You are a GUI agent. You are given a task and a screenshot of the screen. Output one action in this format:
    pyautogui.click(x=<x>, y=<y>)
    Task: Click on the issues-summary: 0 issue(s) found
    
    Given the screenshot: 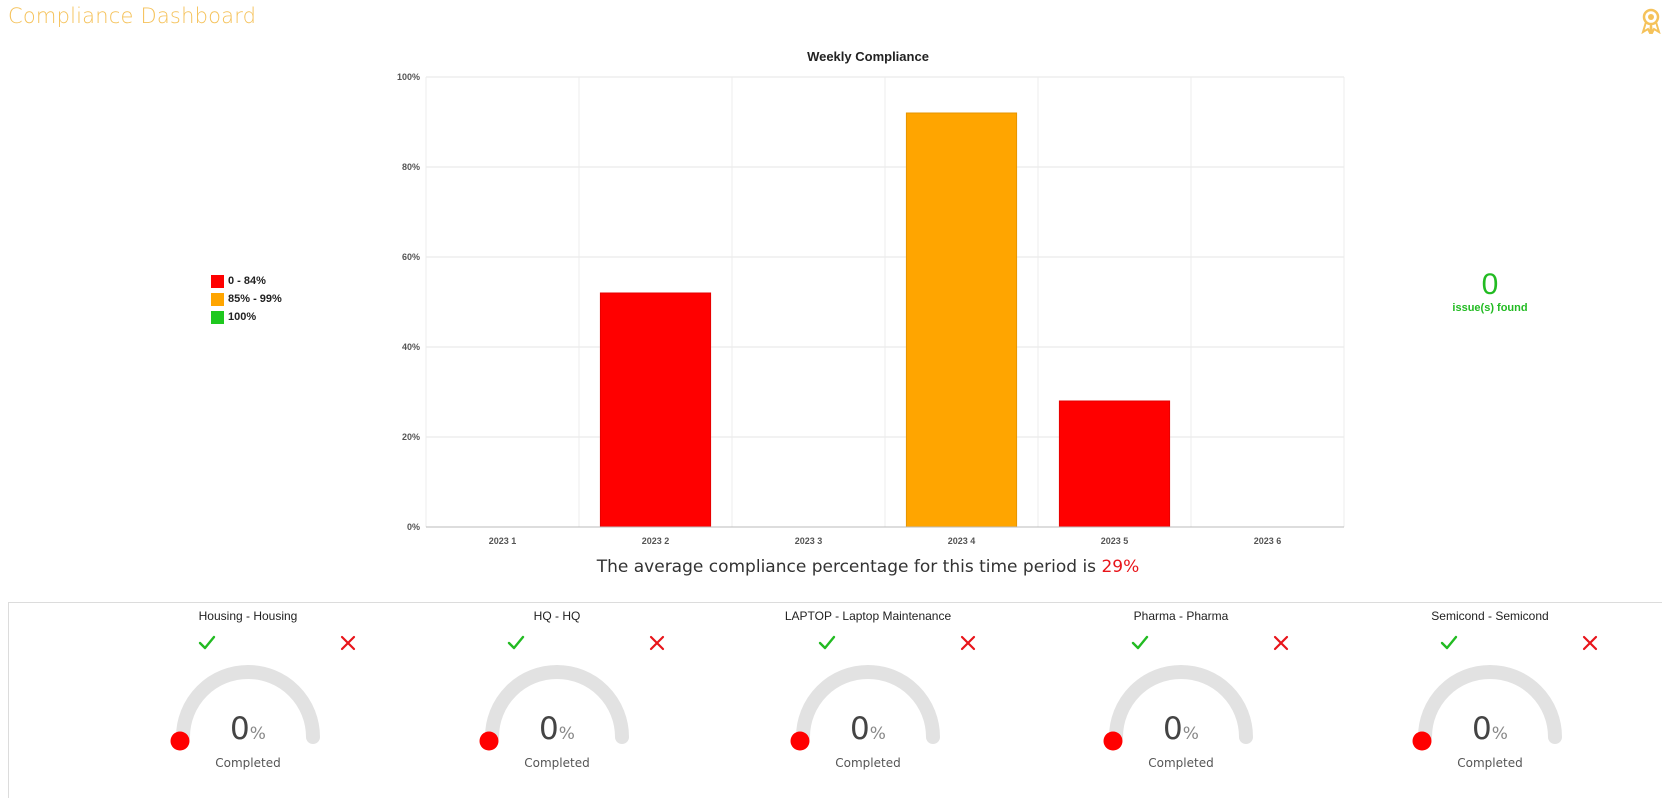 What is the action you would take?
    pyautogui.click(x=1490, y=291)
    